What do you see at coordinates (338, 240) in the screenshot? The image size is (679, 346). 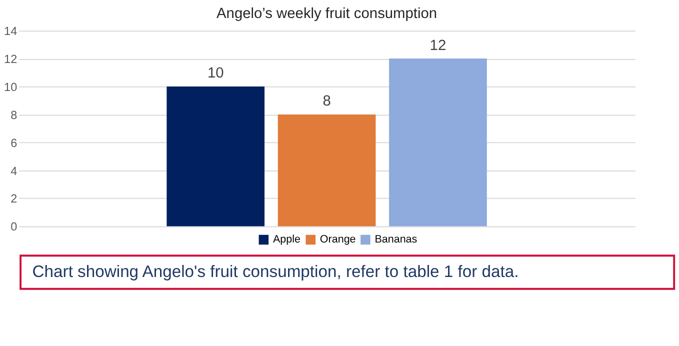 I see `legend-label: Orange` at bounding box center [338, 240].